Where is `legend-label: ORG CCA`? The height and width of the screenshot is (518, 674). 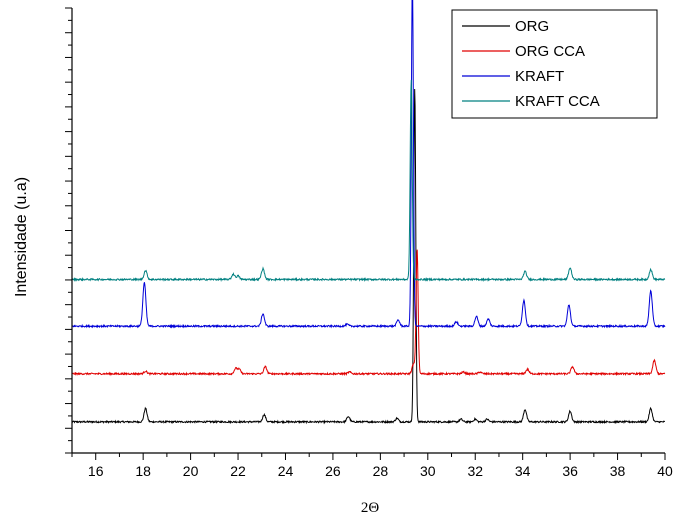 legend-label: ORG CCA is located at coordinates (550, 51).